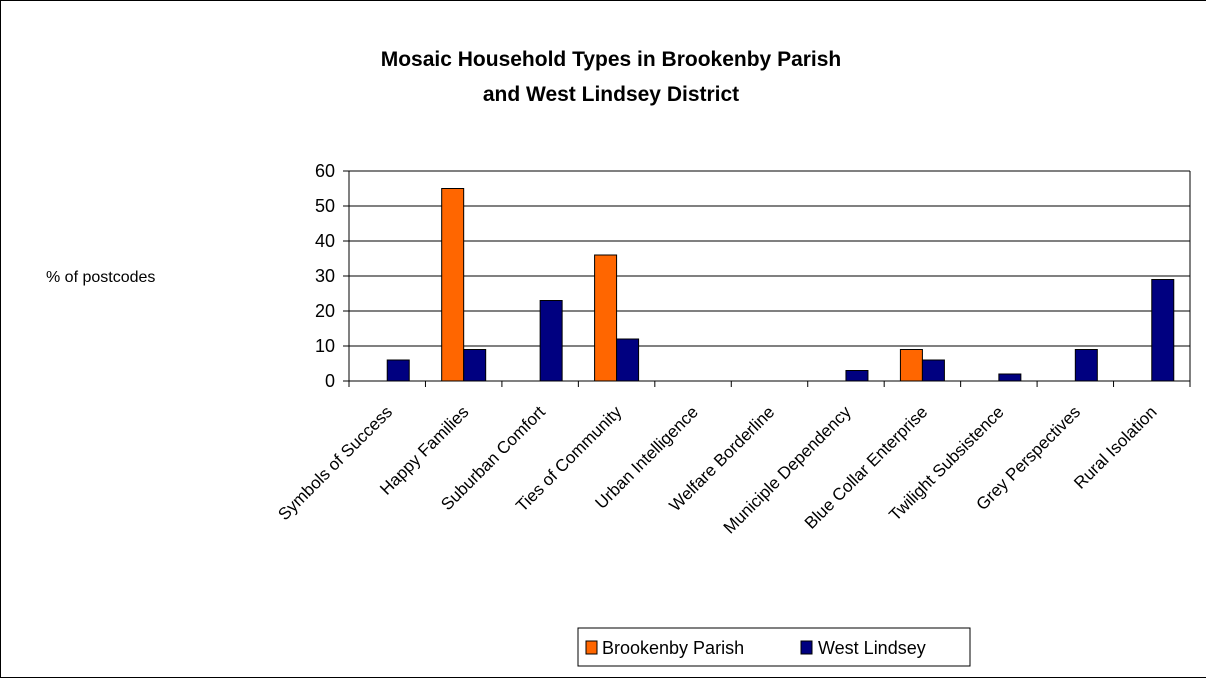 The image size is (1207, 678). Describe the element at coordinates (787, 469) in the screenshot. I see `x-category-label: Municiple Dependency` at that location.